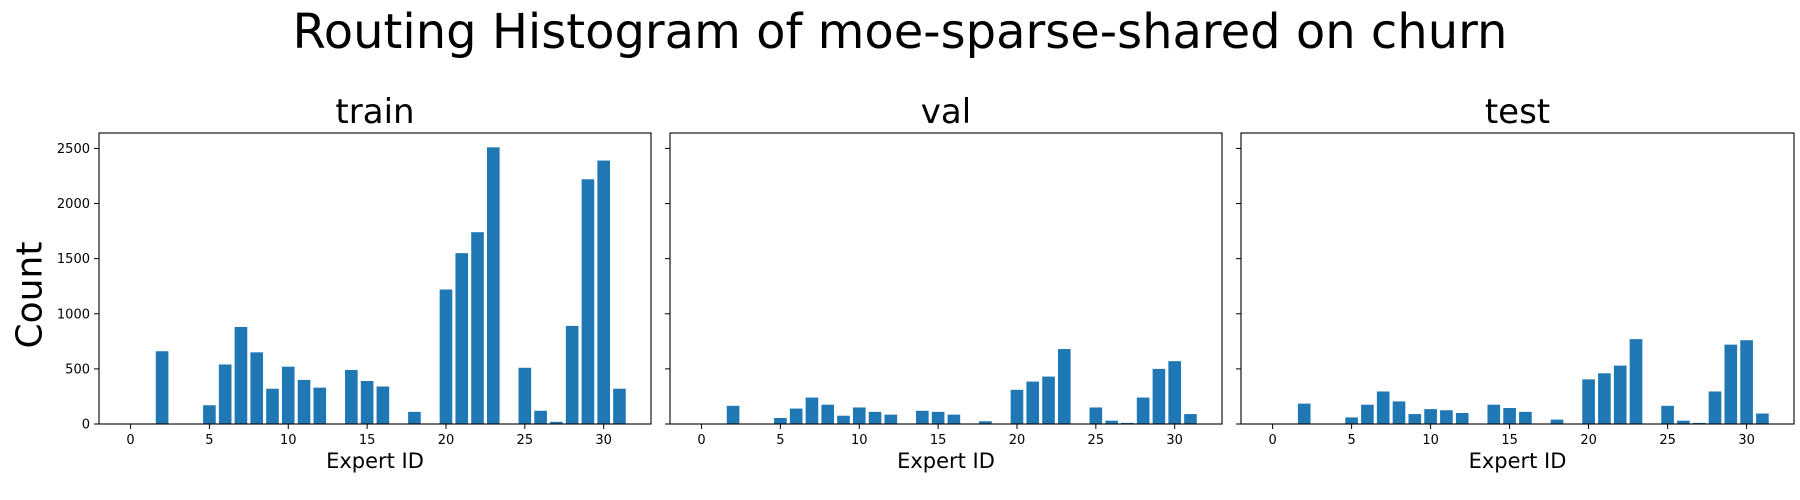 The image size is (1800, 500). Describe the element at coordinates (86, 425) in the screenshot. I see `y-tick-label: 0` at that location.